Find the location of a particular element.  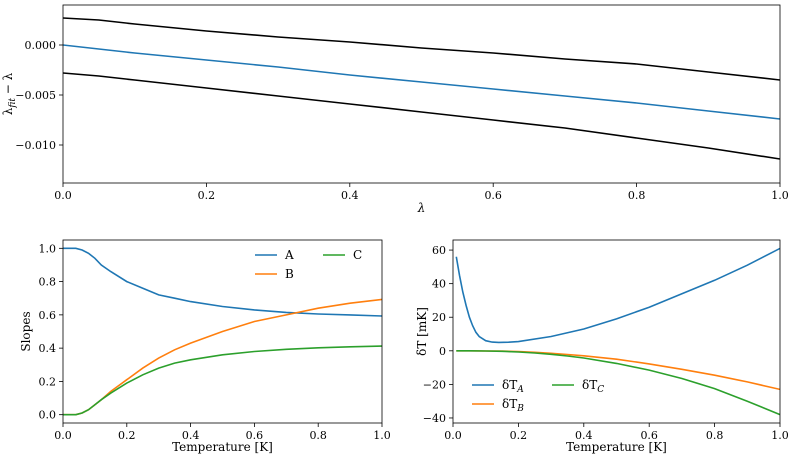

series-line-b is located at coordinates (222, 357).